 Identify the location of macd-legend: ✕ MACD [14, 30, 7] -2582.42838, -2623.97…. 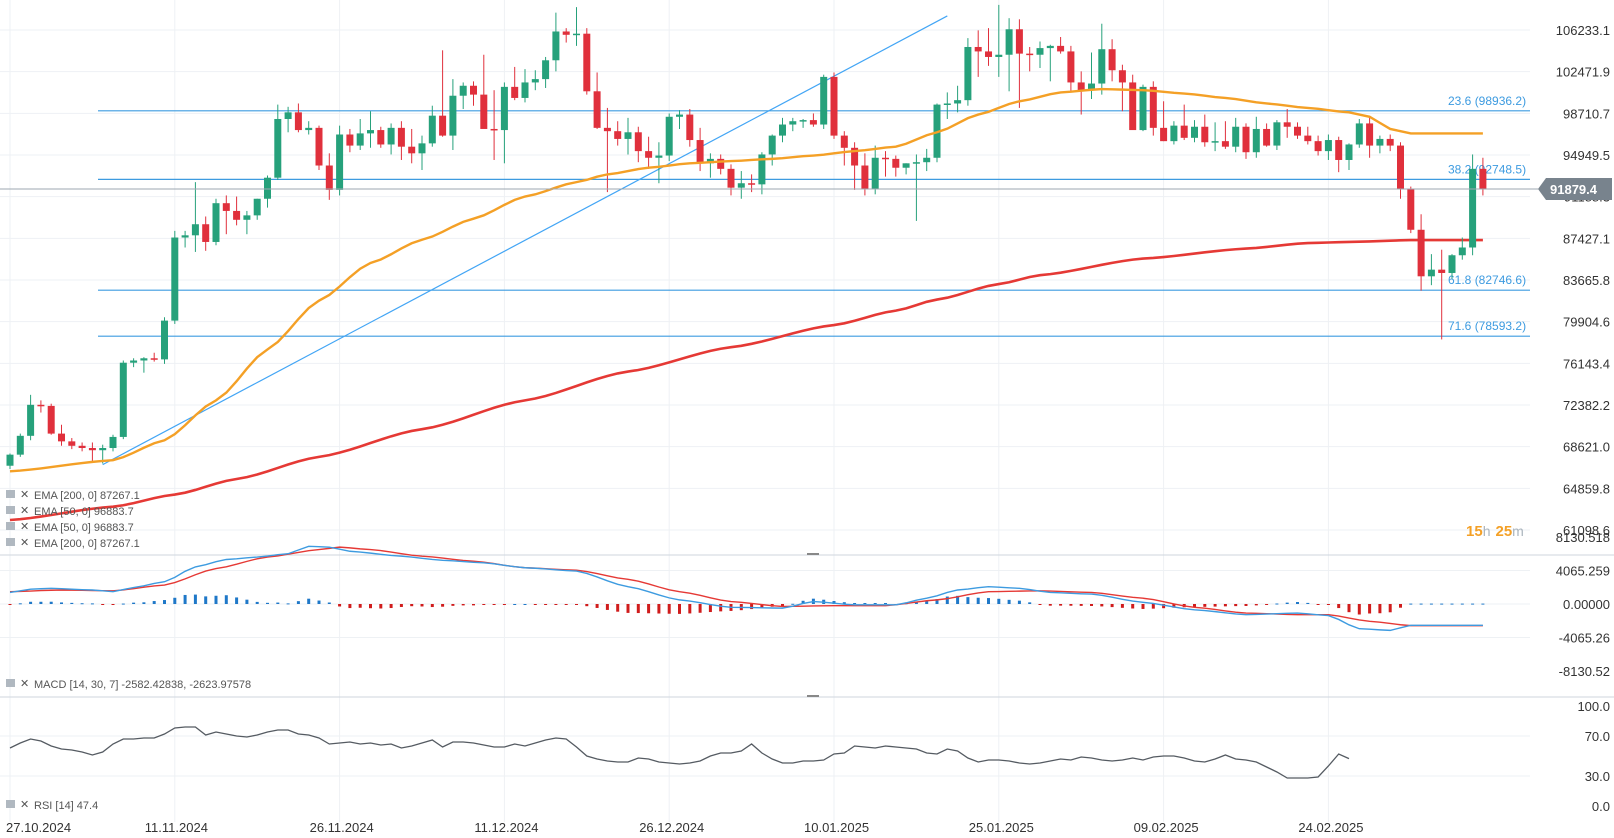
(128, 684).